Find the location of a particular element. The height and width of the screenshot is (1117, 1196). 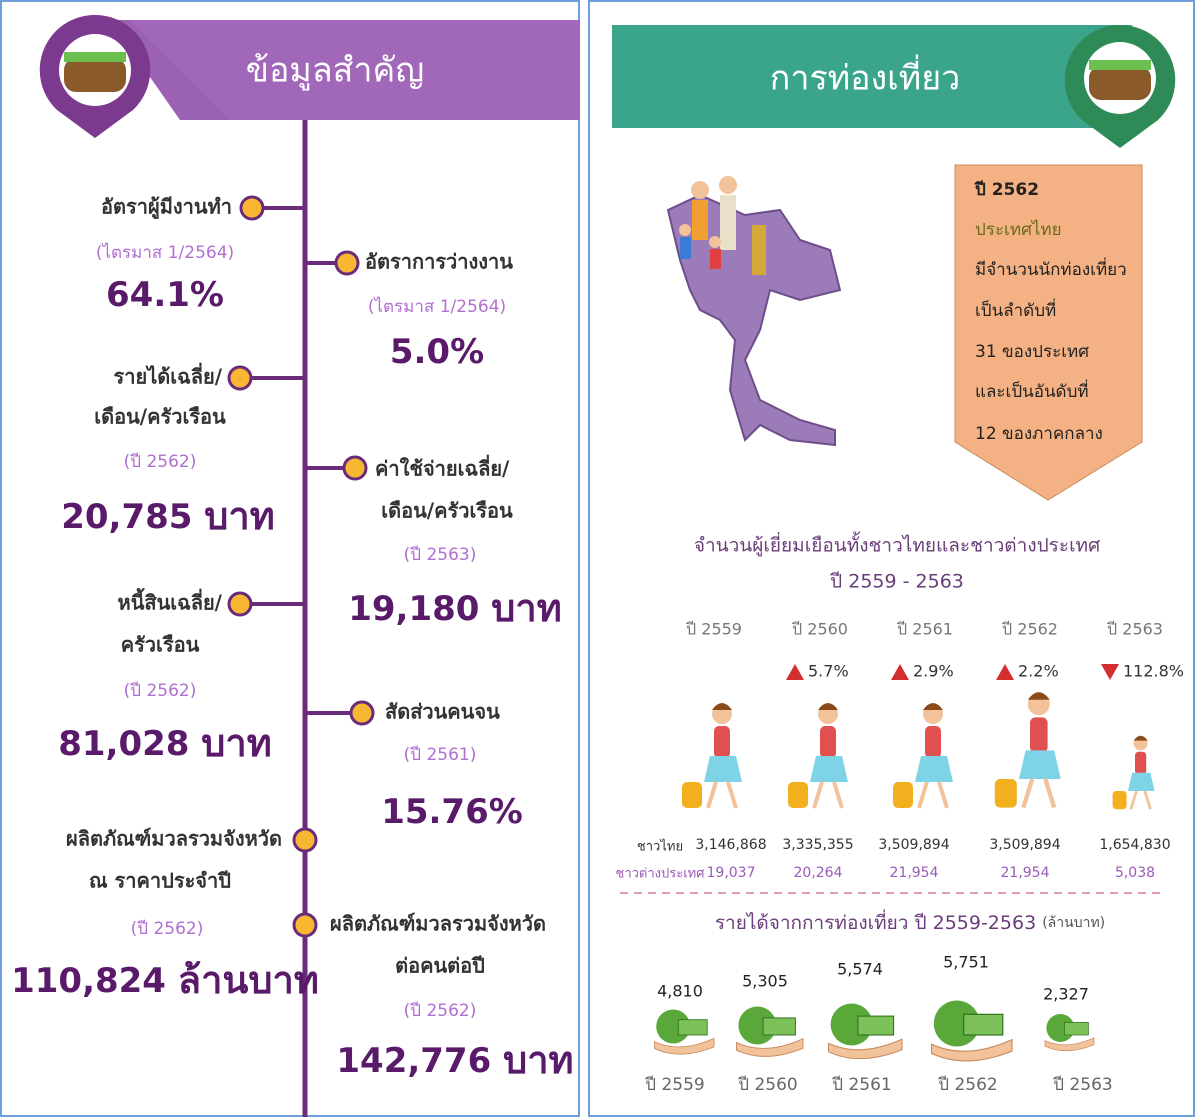

left-banner-shade is located at coordinates (355, 70).